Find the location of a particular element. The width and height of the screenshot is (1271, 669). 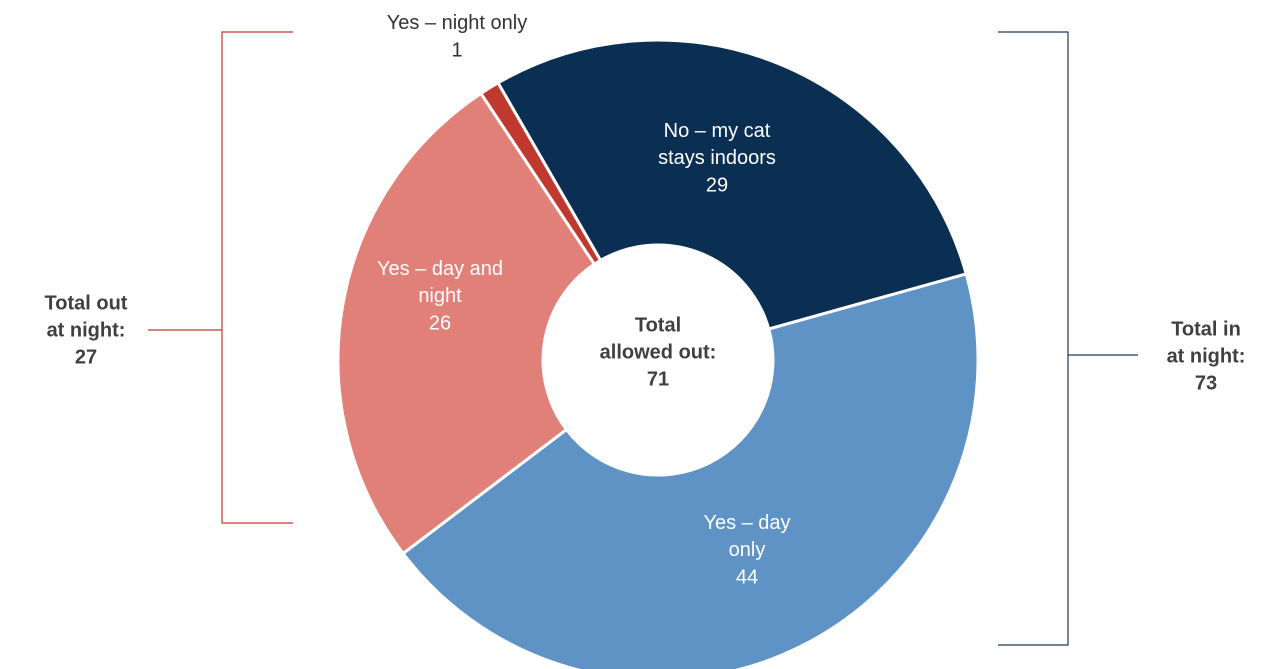

right-label: at night: is located at coordinates (1206, 356).